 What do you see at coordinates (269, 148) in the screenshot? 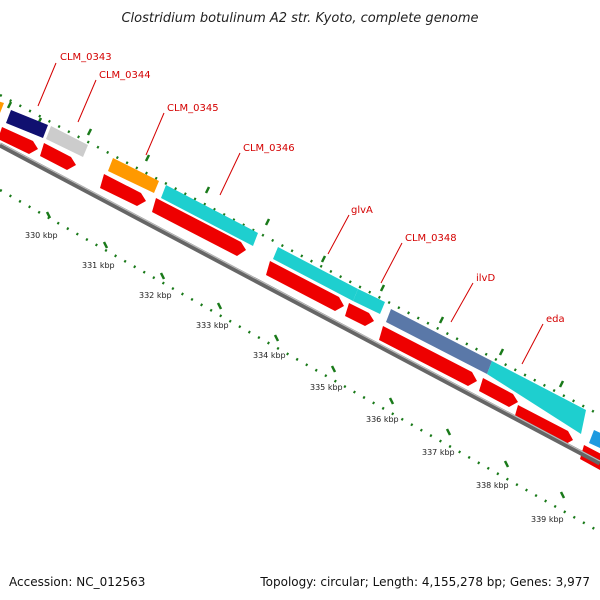
I see `gene-label-CLM_0346: CLM_0346` at bounding box center [269, 148].